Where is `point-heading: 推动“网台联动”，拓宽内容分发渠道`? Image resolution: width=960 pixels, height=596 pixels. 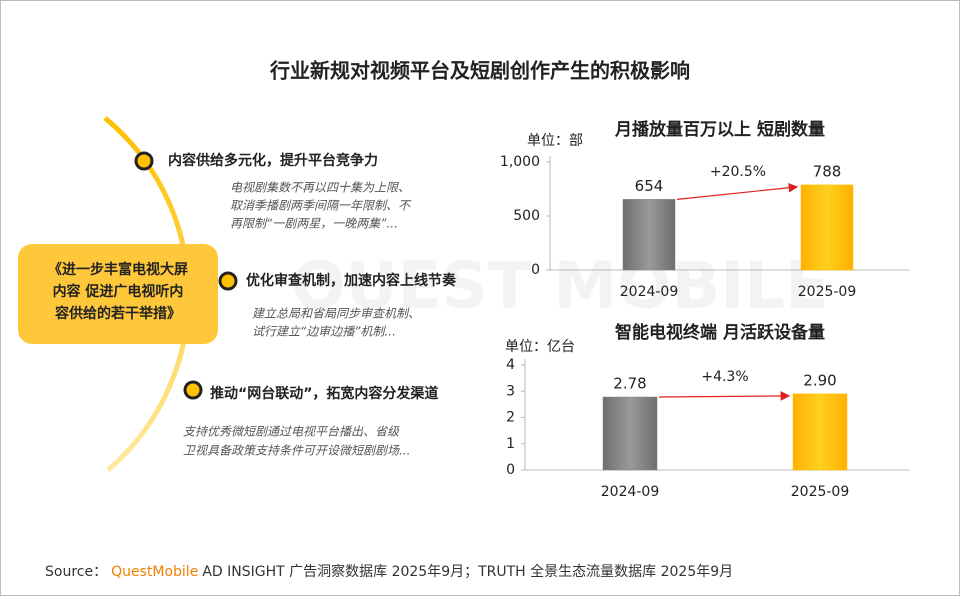 point-heading: 推动“网台联动”，拓宽内容分发渠道 is located at coordinates (324, 393).